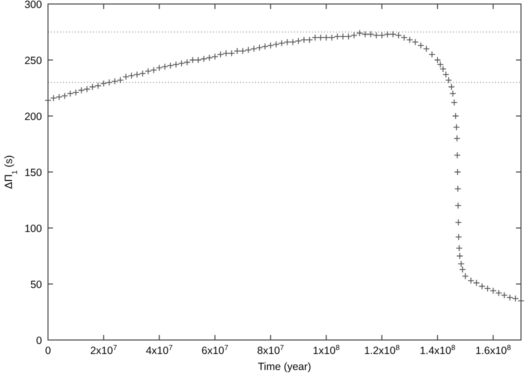  Describe the element at coordinates (33, 229) in the screenshot. I see `y-tick-label: 100` at that location.